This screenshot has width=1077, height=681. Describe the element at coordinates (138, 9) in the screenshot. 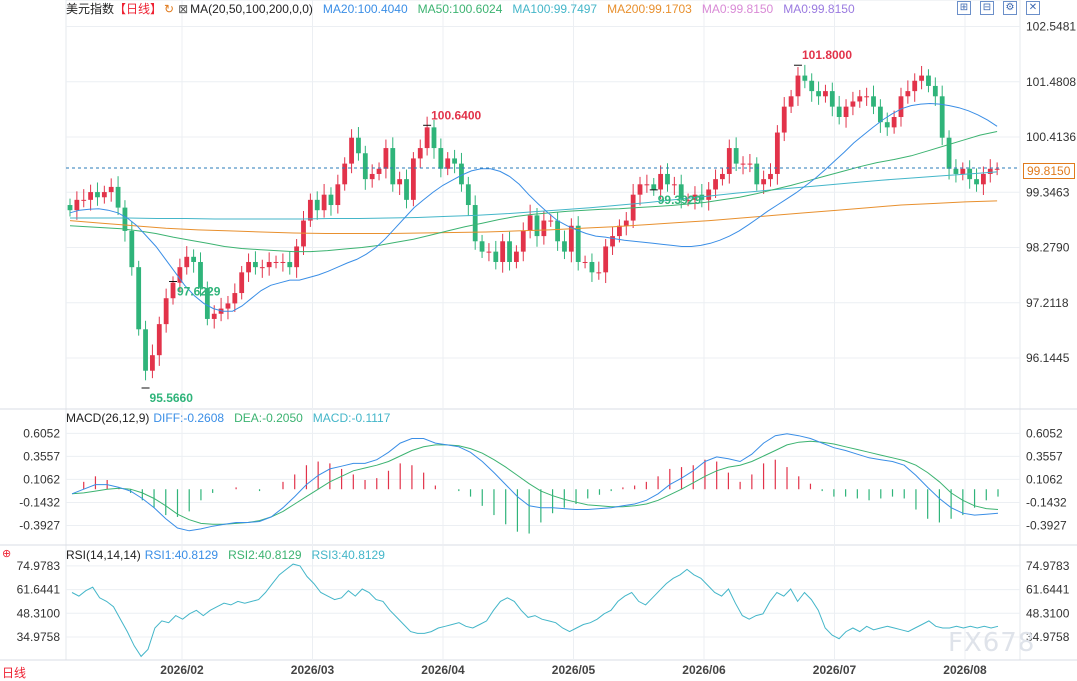

I see `period-label: 【日线】` at that location.